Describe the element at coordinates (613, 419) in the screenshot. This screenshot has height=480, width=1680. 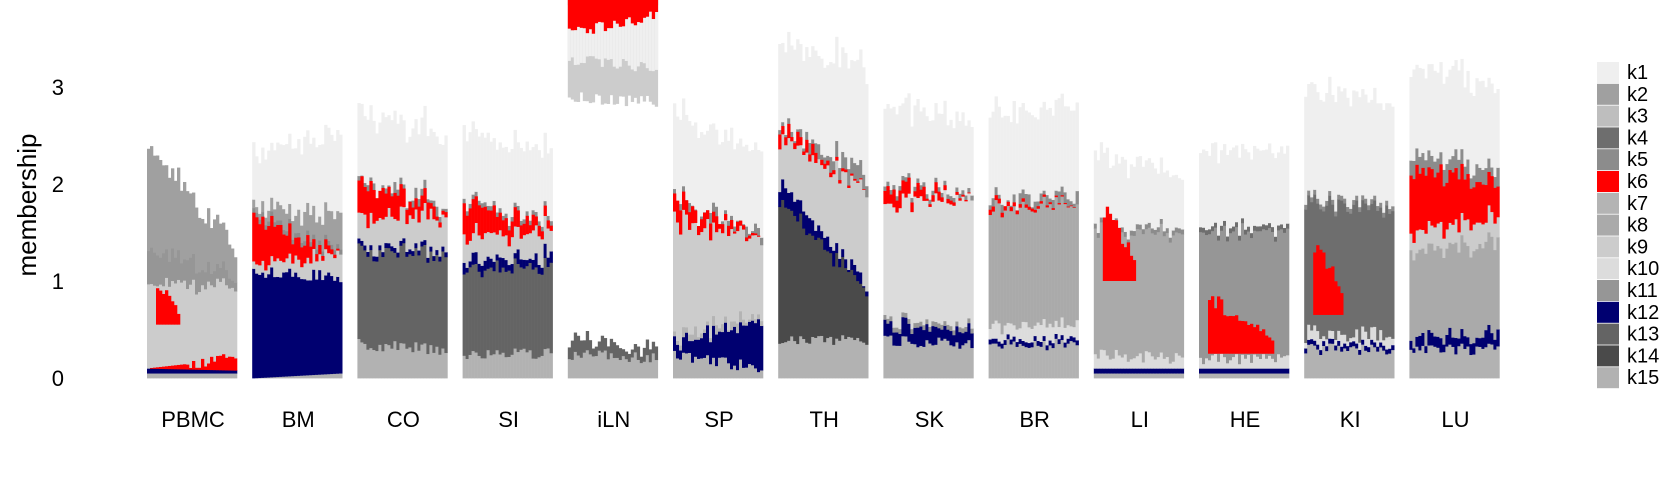
I see `x-tick-label-iln: iLN` at that location.